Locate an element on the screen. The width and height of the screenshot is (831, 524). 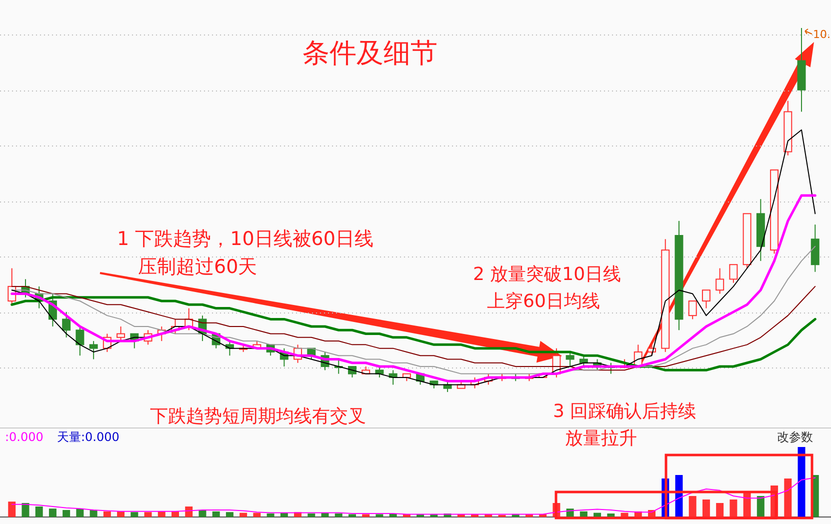
text: 天量:0.000 is located at coordinates (88, 437).